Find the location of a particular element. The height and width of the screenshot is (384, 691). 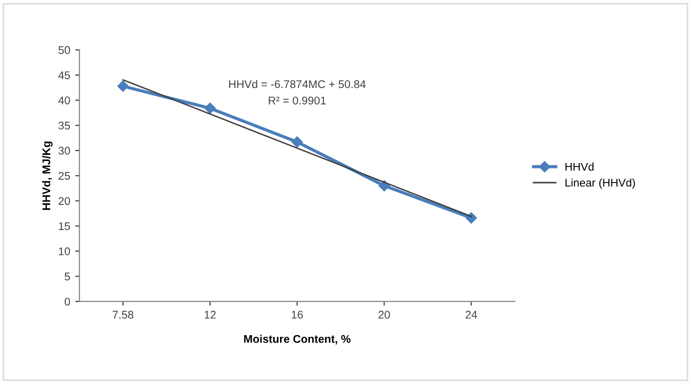

y-tick-label: 35 is located at coordinates (64, 126).